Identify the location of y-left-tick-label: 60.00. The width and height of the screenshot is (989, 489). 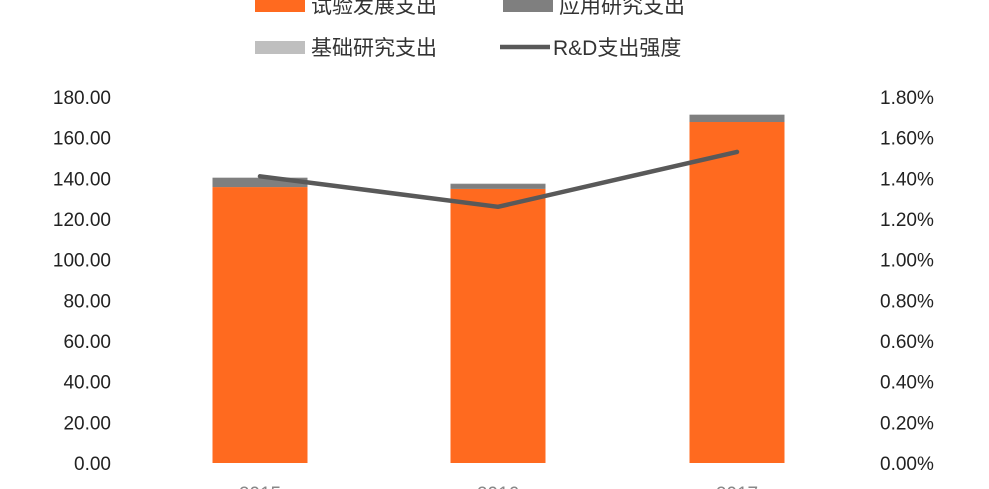
(87, 342).